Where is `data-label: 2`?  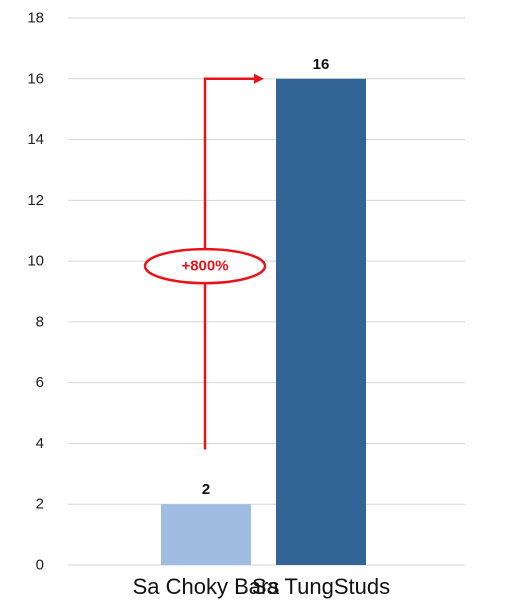
data-label: 2 is located at coordinates (206, 489).